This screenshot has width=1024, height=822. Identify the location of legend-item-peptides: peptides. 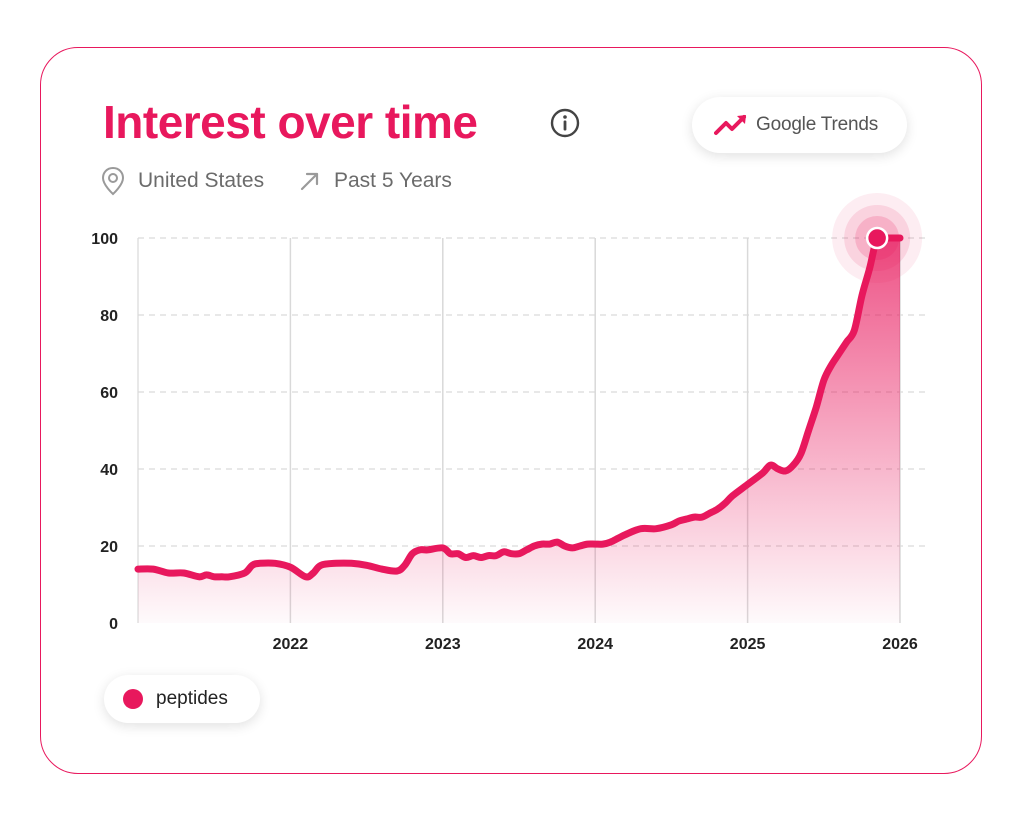
(182, 699).